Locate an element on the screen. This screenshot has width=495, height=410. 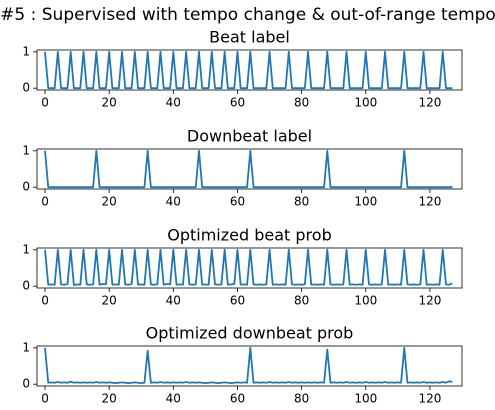
subplot-title: Optimized beat prob is located at coordinates (249, 235).